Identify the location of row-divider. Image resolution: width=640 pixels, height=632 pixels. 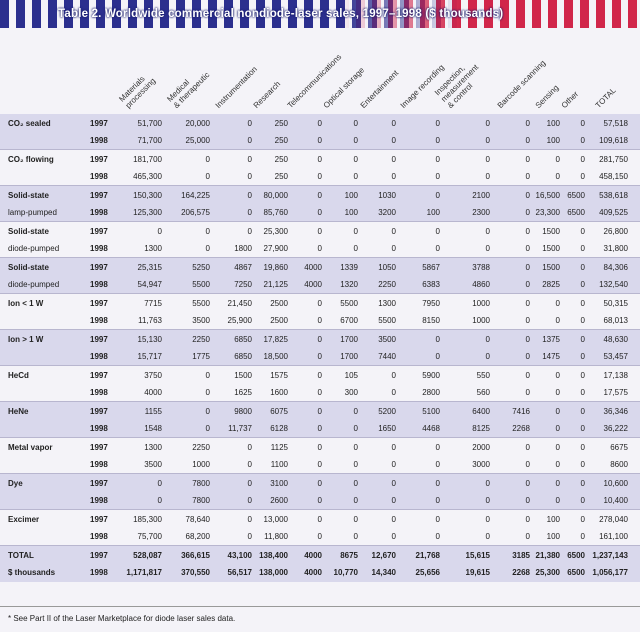
(320, 473).